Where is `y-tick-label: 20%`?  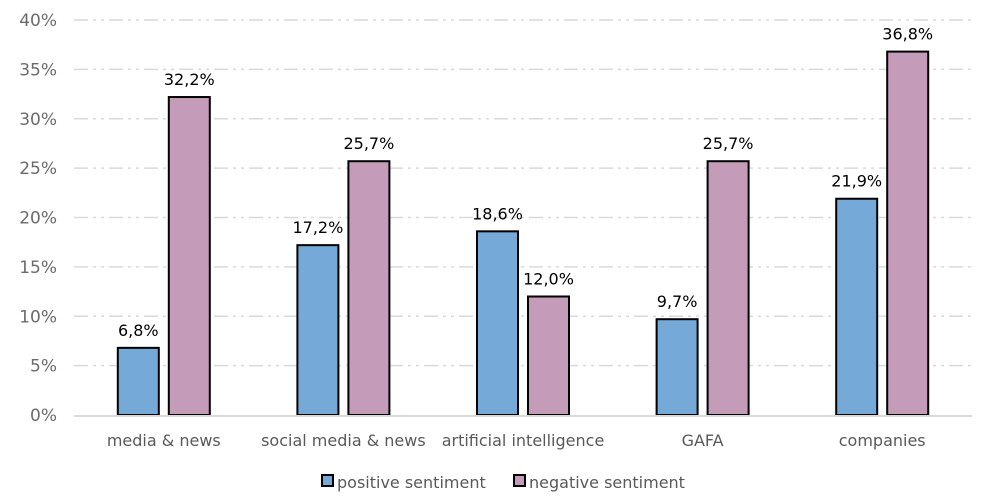 y-tick-label: 20% is located at coordinates (38, 219).